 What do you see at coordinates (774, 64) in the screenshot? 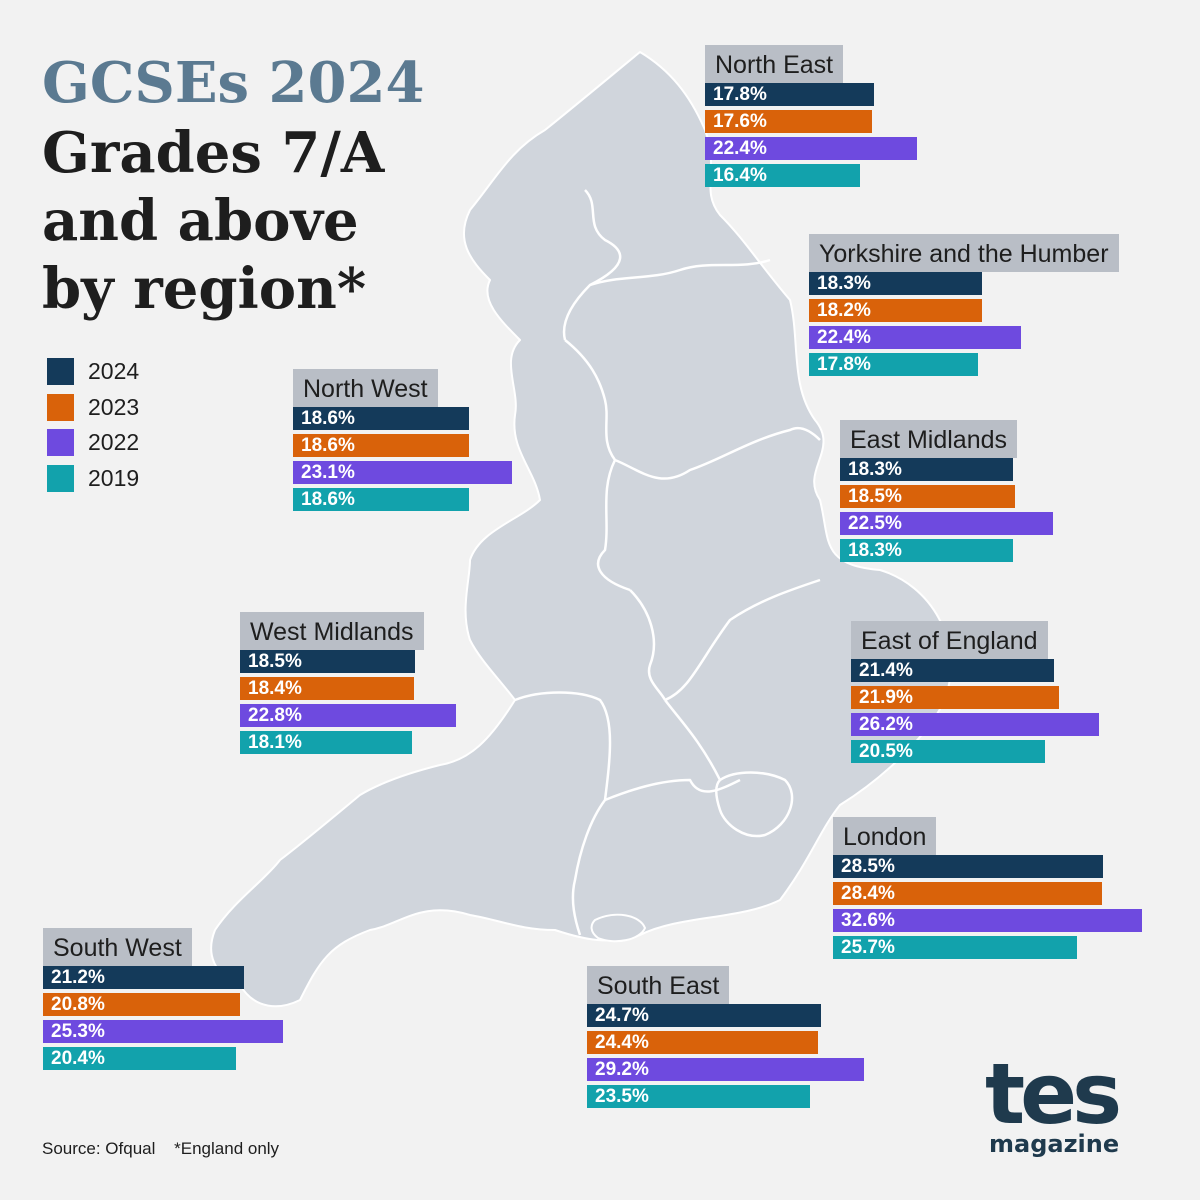
I see `region-label: North East` at bounding box center [774, 64].